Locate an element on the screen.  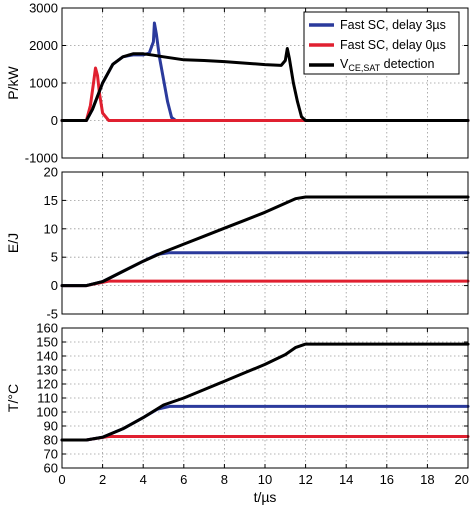
x-tick-label: 20 is located at coordinates (462, 479).